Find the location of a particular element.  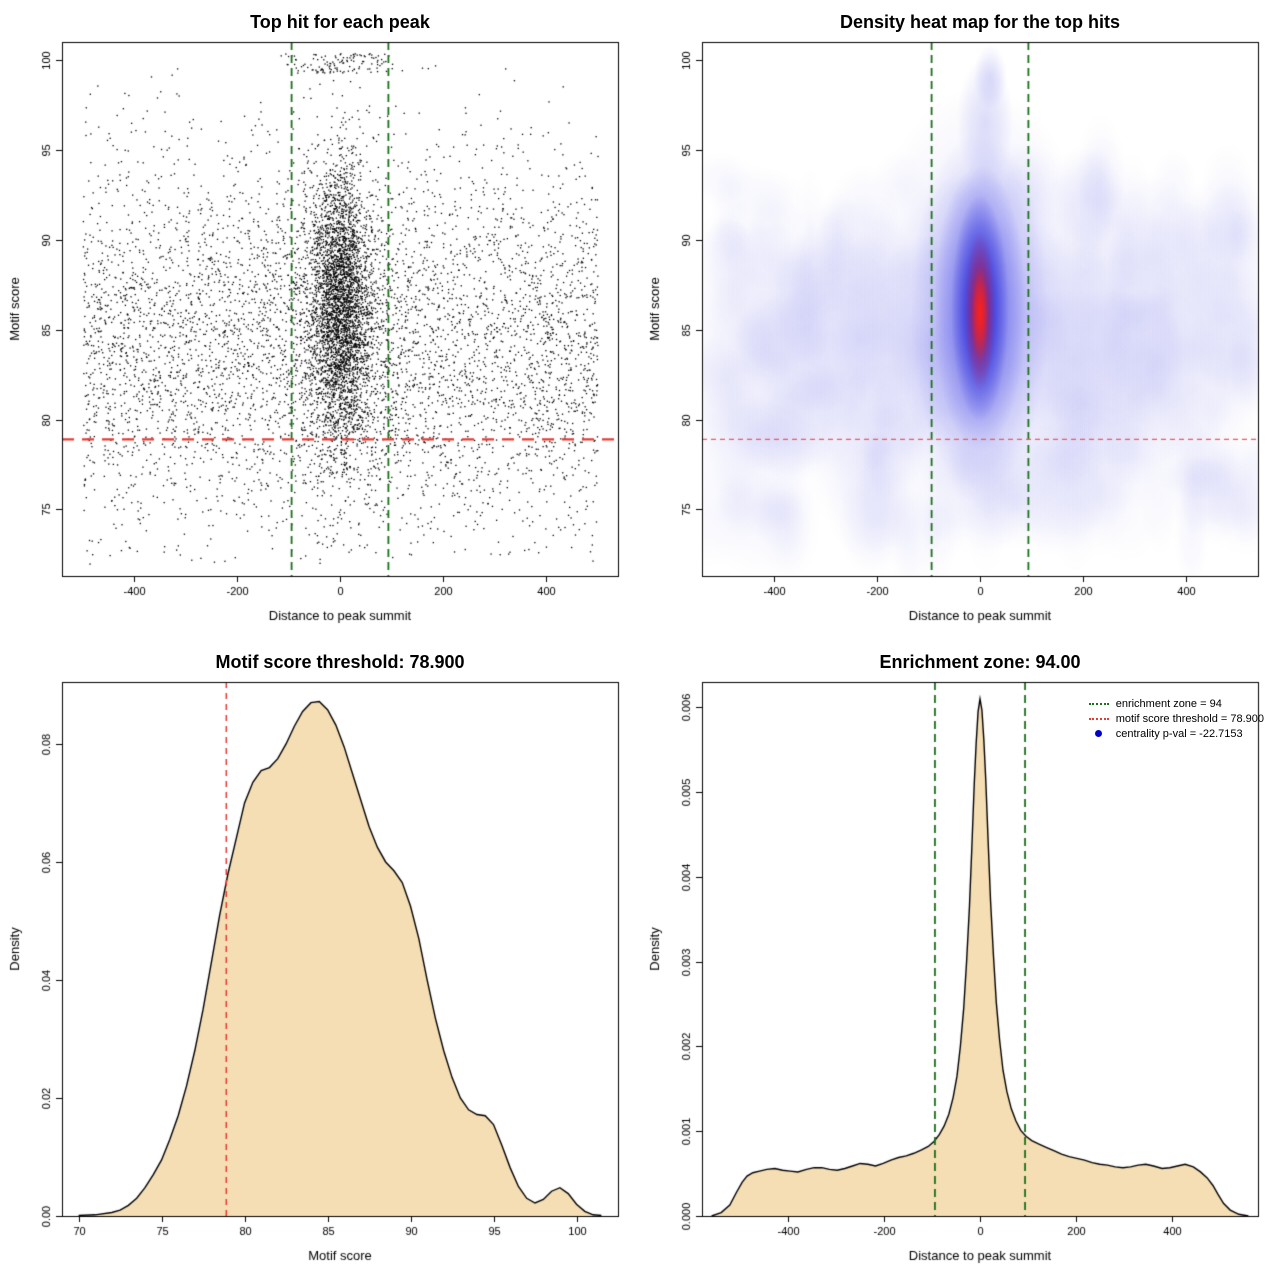

dotted-green-line-icon is located at coordinates (1099, 704).